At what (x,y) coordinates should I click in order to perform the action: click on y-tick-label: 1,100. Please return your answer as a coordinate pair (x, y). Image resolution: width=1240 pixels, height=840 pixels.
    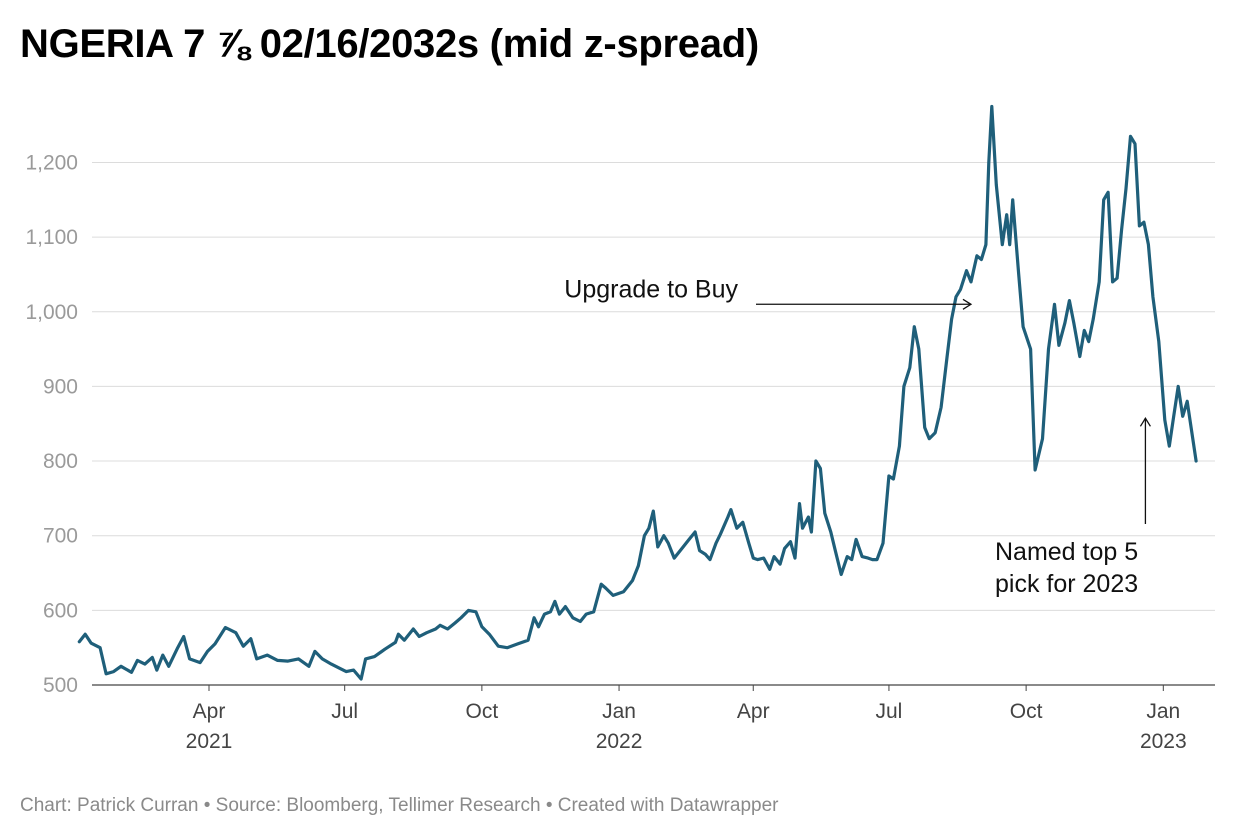
    Looking at the image, I should click on (51, 237).